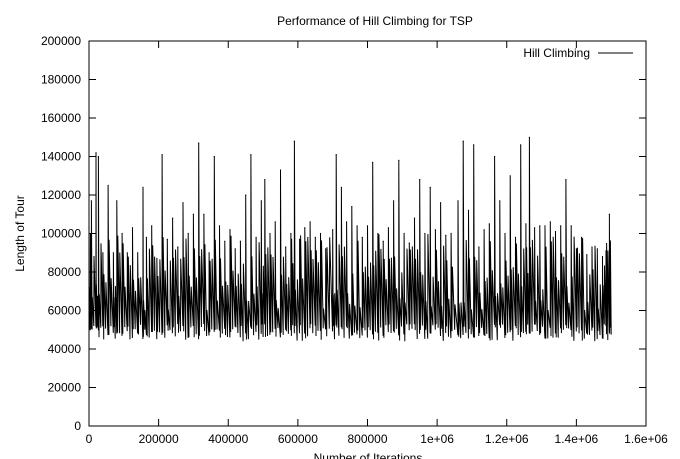 This screenshot has height=459, width=680. What do you see at coordinates (507, 439) in the screenshot?
I see `x-tick-label: 1.2e+06` at bounding box center [507, 439].